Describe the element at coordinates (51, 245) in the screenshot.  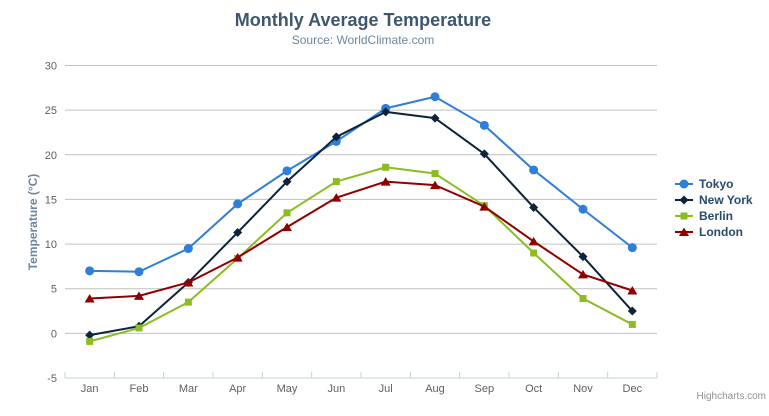
I see `y-tick-label: 10` at that location.